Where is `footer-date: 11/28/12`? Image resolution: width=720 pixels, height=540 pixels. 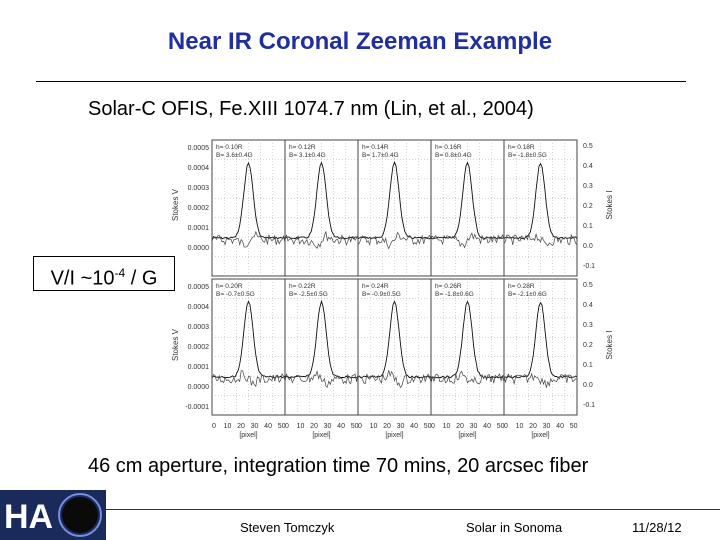 footer-date: 11/28/12 is located at coordinates (657, 527).